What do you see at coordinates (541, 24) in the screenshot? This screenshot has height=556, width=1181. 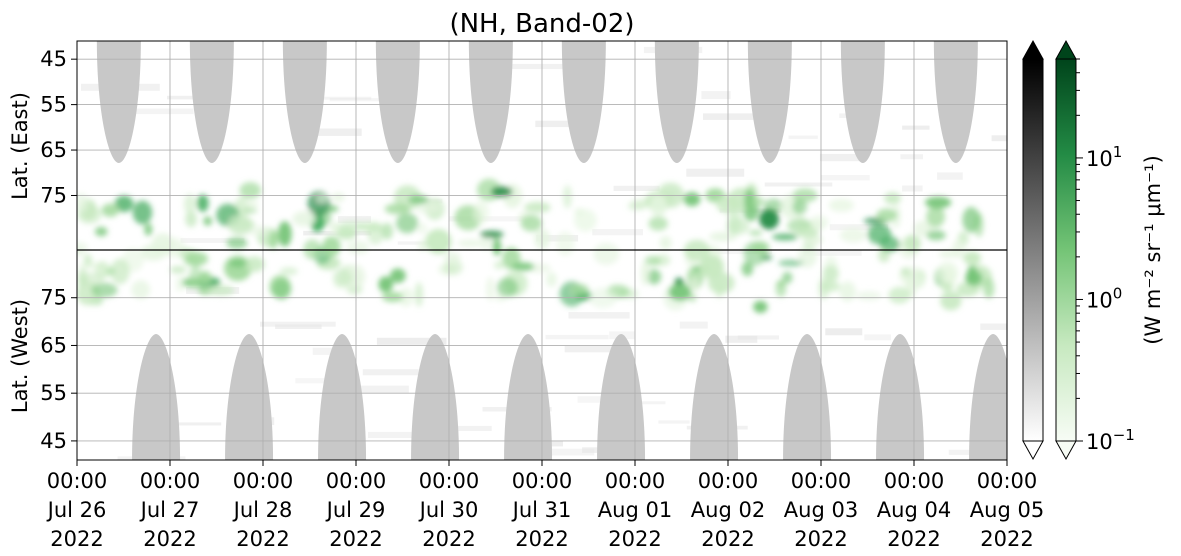 I see `chart-title: (NH, Band-02)` at bounding box center [541, 24].